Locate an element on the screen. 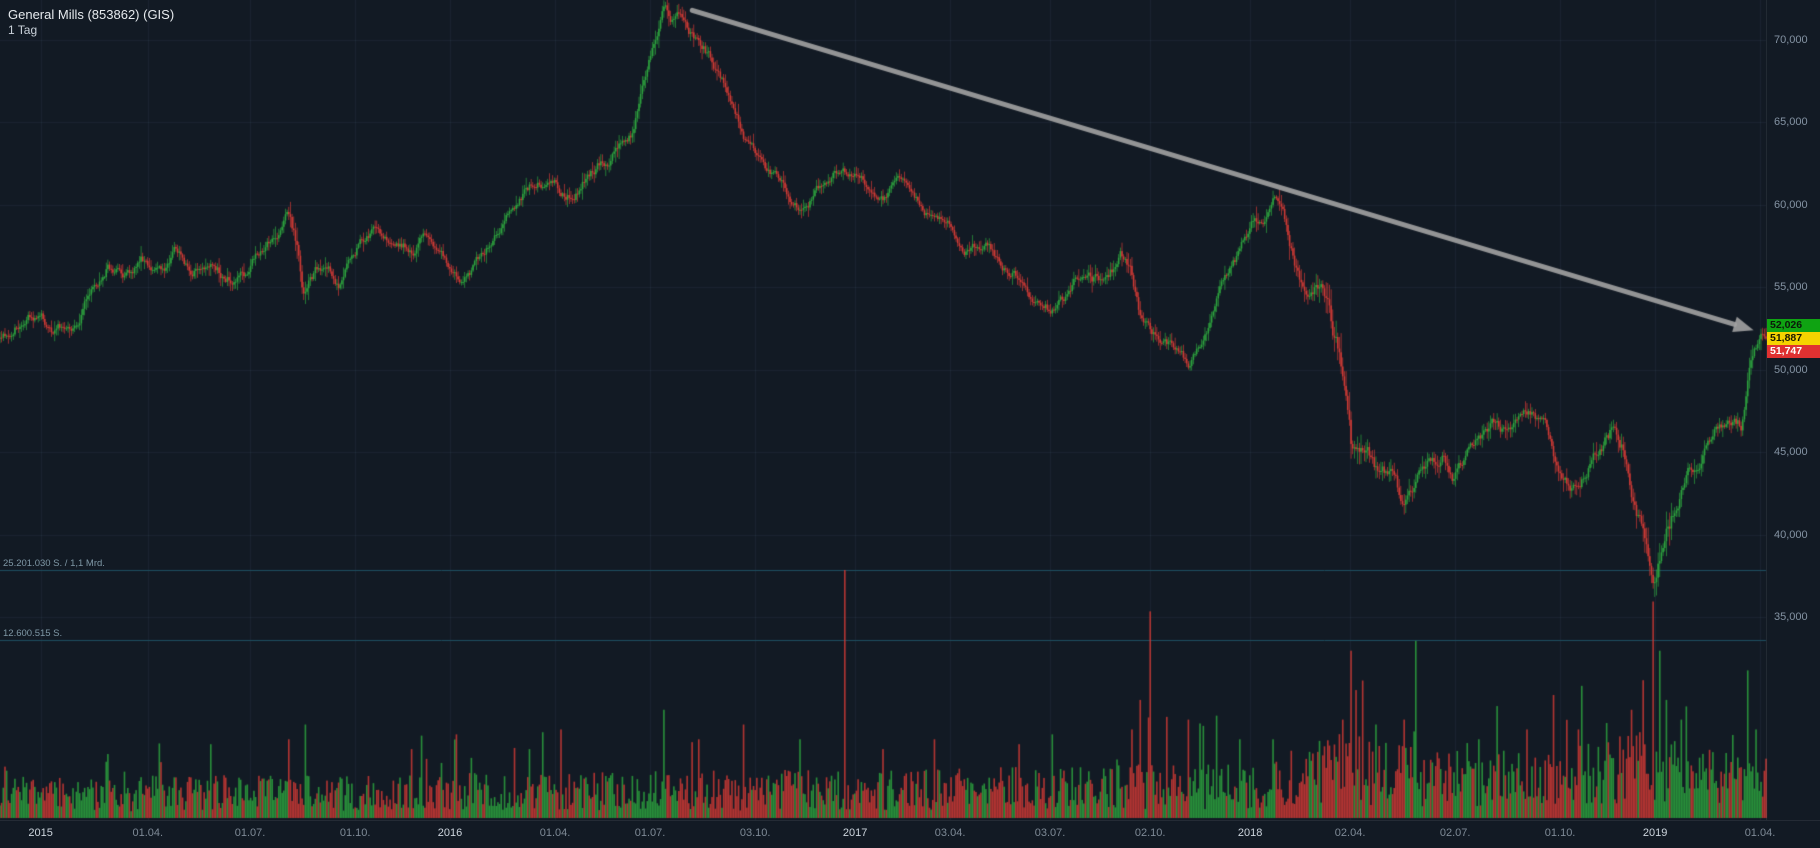 This screenshot has height=848, width=1820. price-axis-label: 65,000 is located at coordinates (1791, 122).